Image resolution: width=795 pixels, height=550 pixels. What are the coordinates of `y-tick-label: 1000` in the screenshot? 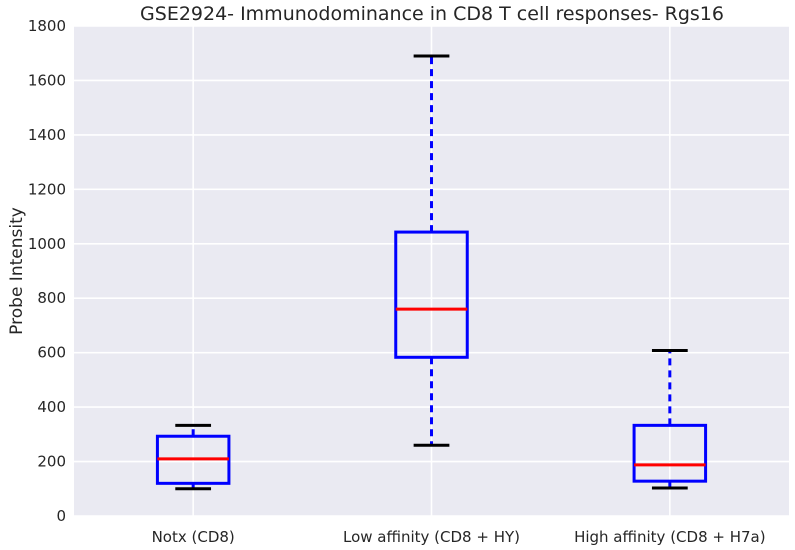 It's located at (47, 244).